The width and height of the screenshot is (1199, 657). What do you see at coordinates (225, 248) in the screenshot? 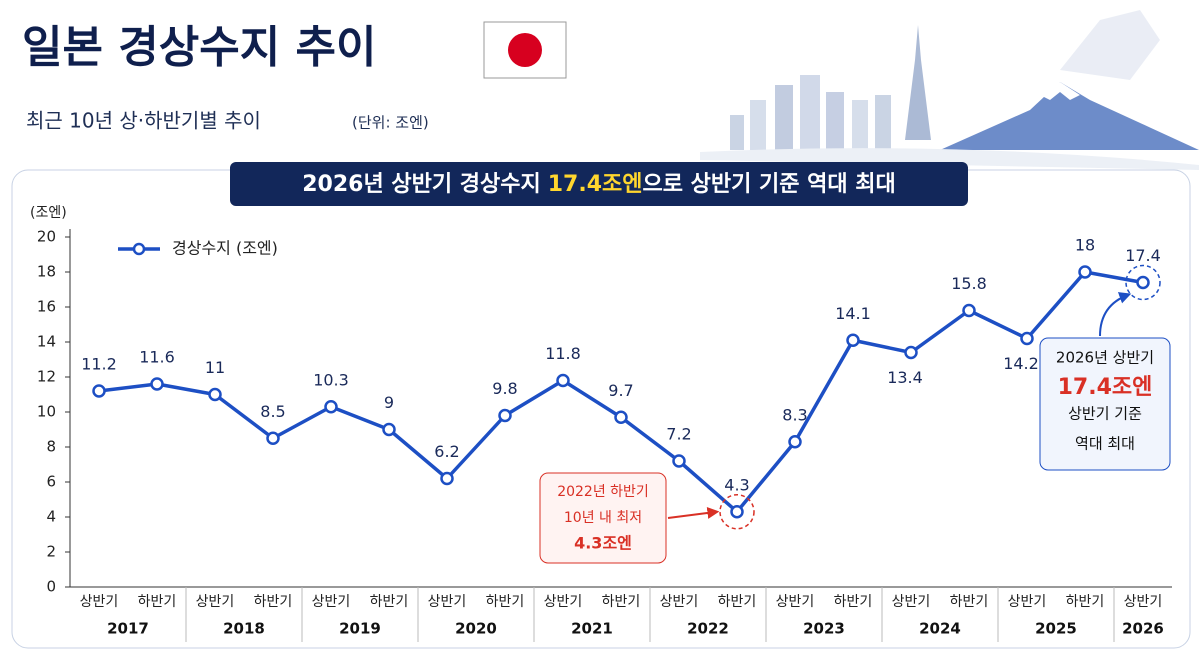
I see `legend-label: 경상수지 (조엔)` at bounding box center [225, 248].